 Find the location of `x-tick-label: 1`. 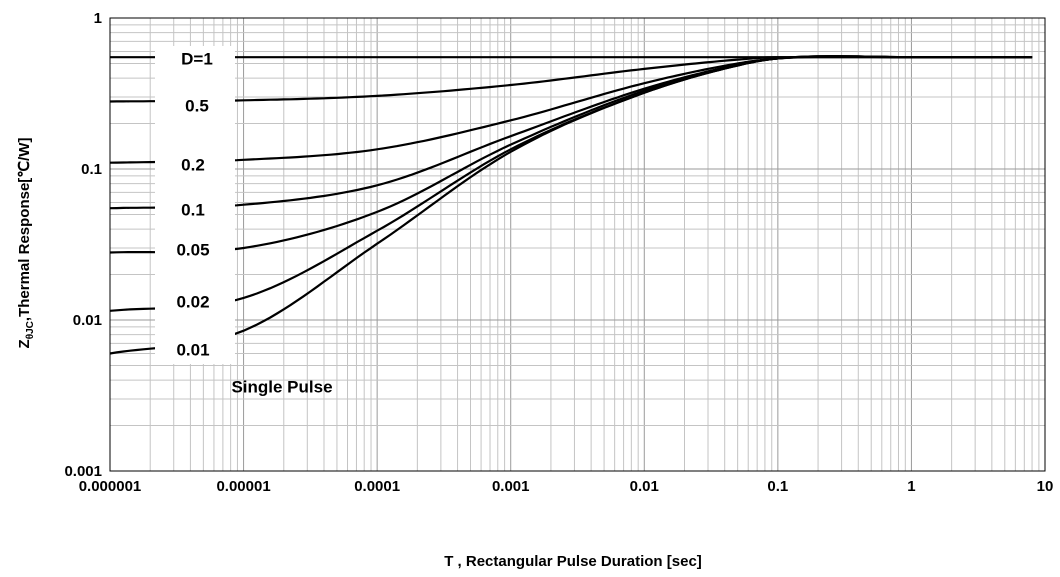

x-tick-label: 1 is located at coordinates (911, 486).